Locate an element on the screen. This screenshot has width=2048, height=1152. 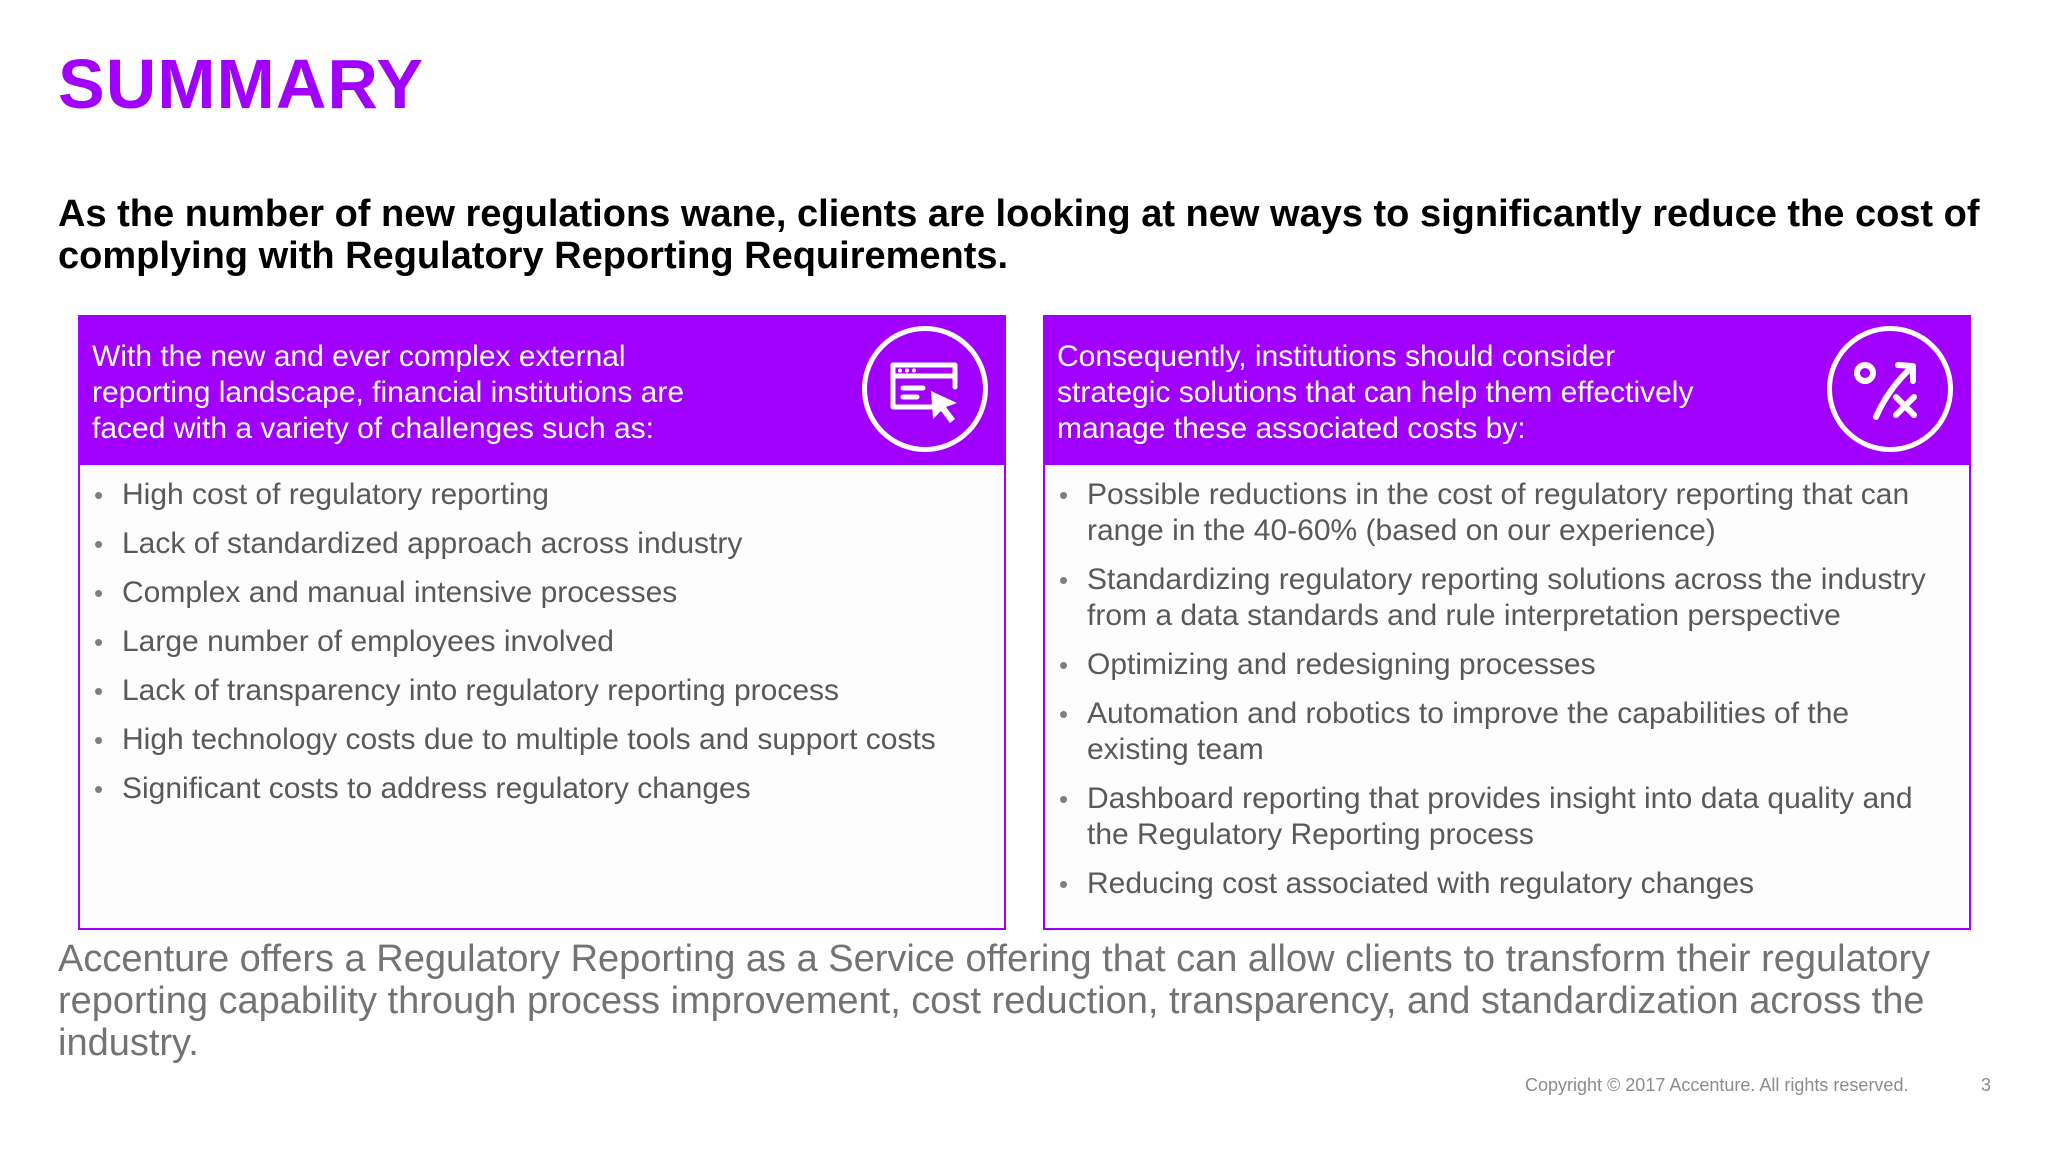
page-number: 3 is located at coordinates (1986, 1085).